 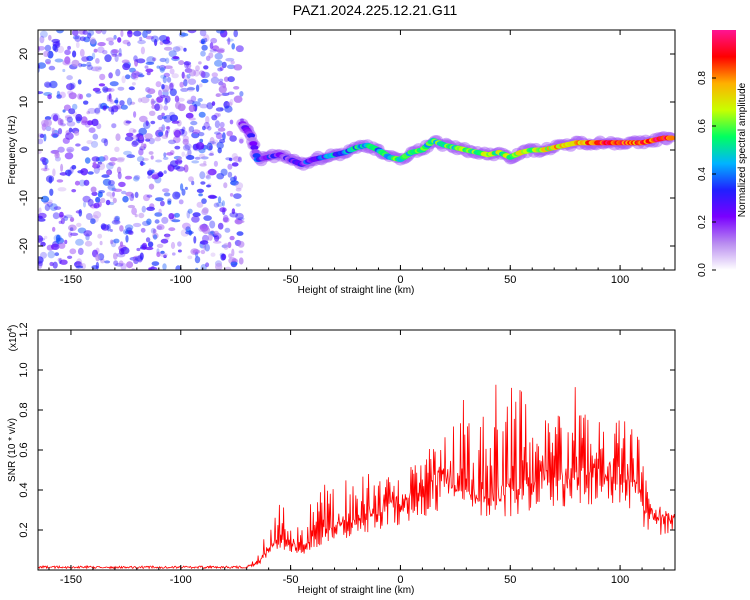 What do you see at coordinates (702, 270) in the screenshot?
I see `colorbar-tick-label: 0.0` at bounding box center [702, 270].